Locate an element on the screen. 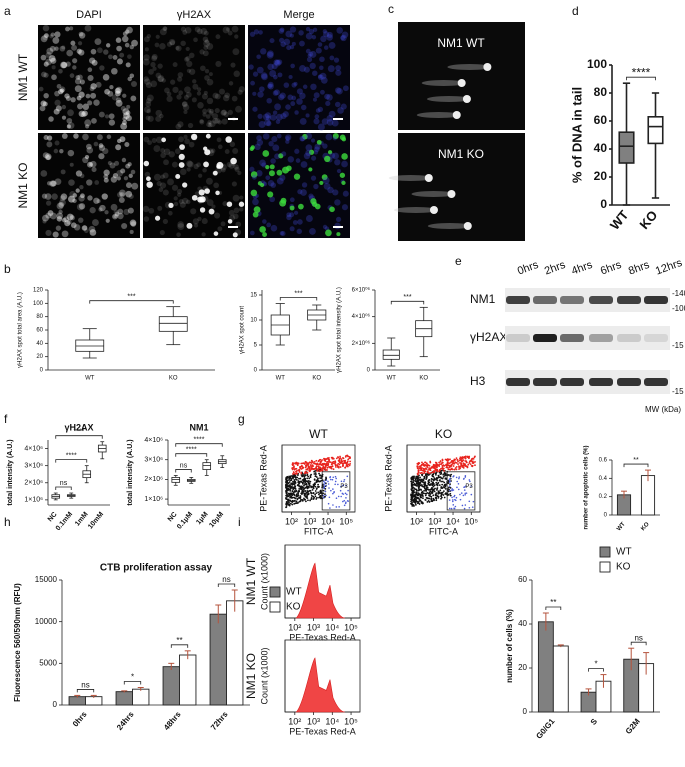 The height and width of the screenshot is (767, 685). blot-row-label: NM1 is located at coordinates (483, 299).